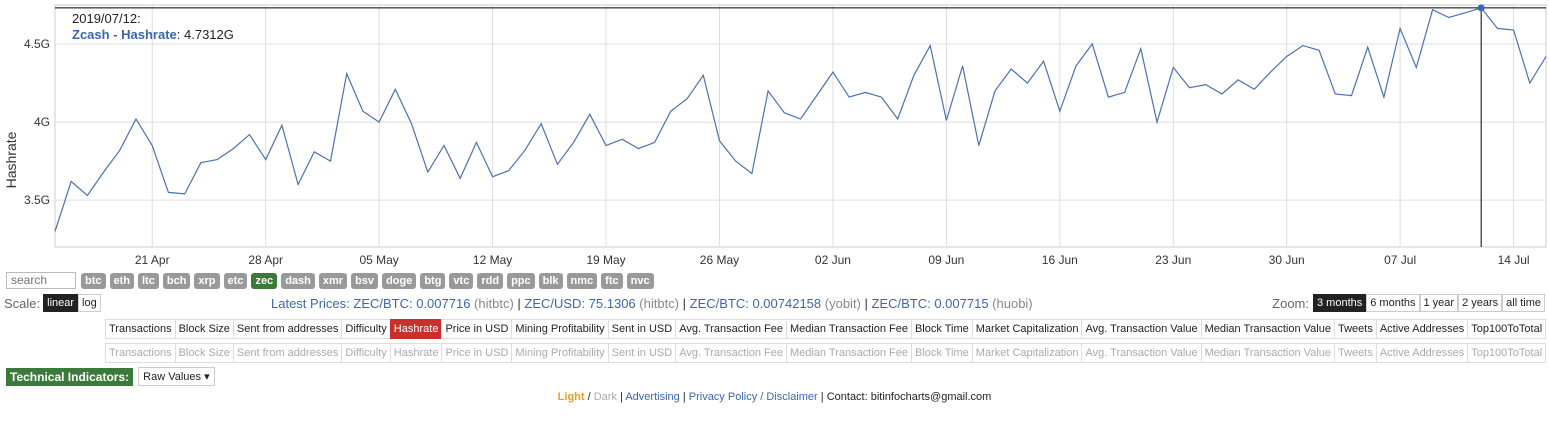 Image resolution: width=1549 pixels, height=443 pixels. Describe the element at coordinates (70, 376) in the screenshot. I see `technical-indicators-label: Technical Indicators:` at that location.